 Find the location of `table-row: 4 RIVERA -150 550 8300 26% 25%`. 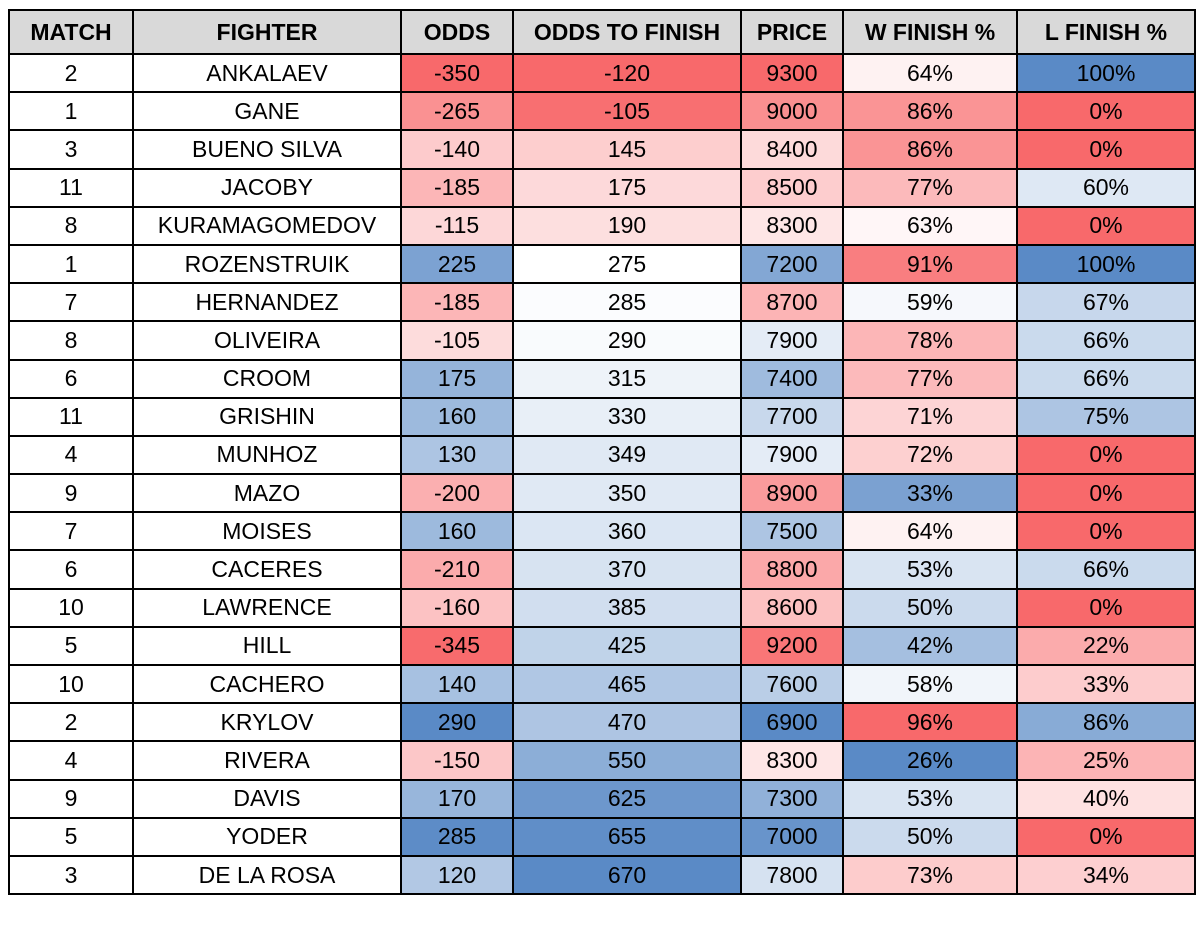

table-row: 4 RIVERA -150 550 8300 26% 25% is located at coordinates (602, 760).